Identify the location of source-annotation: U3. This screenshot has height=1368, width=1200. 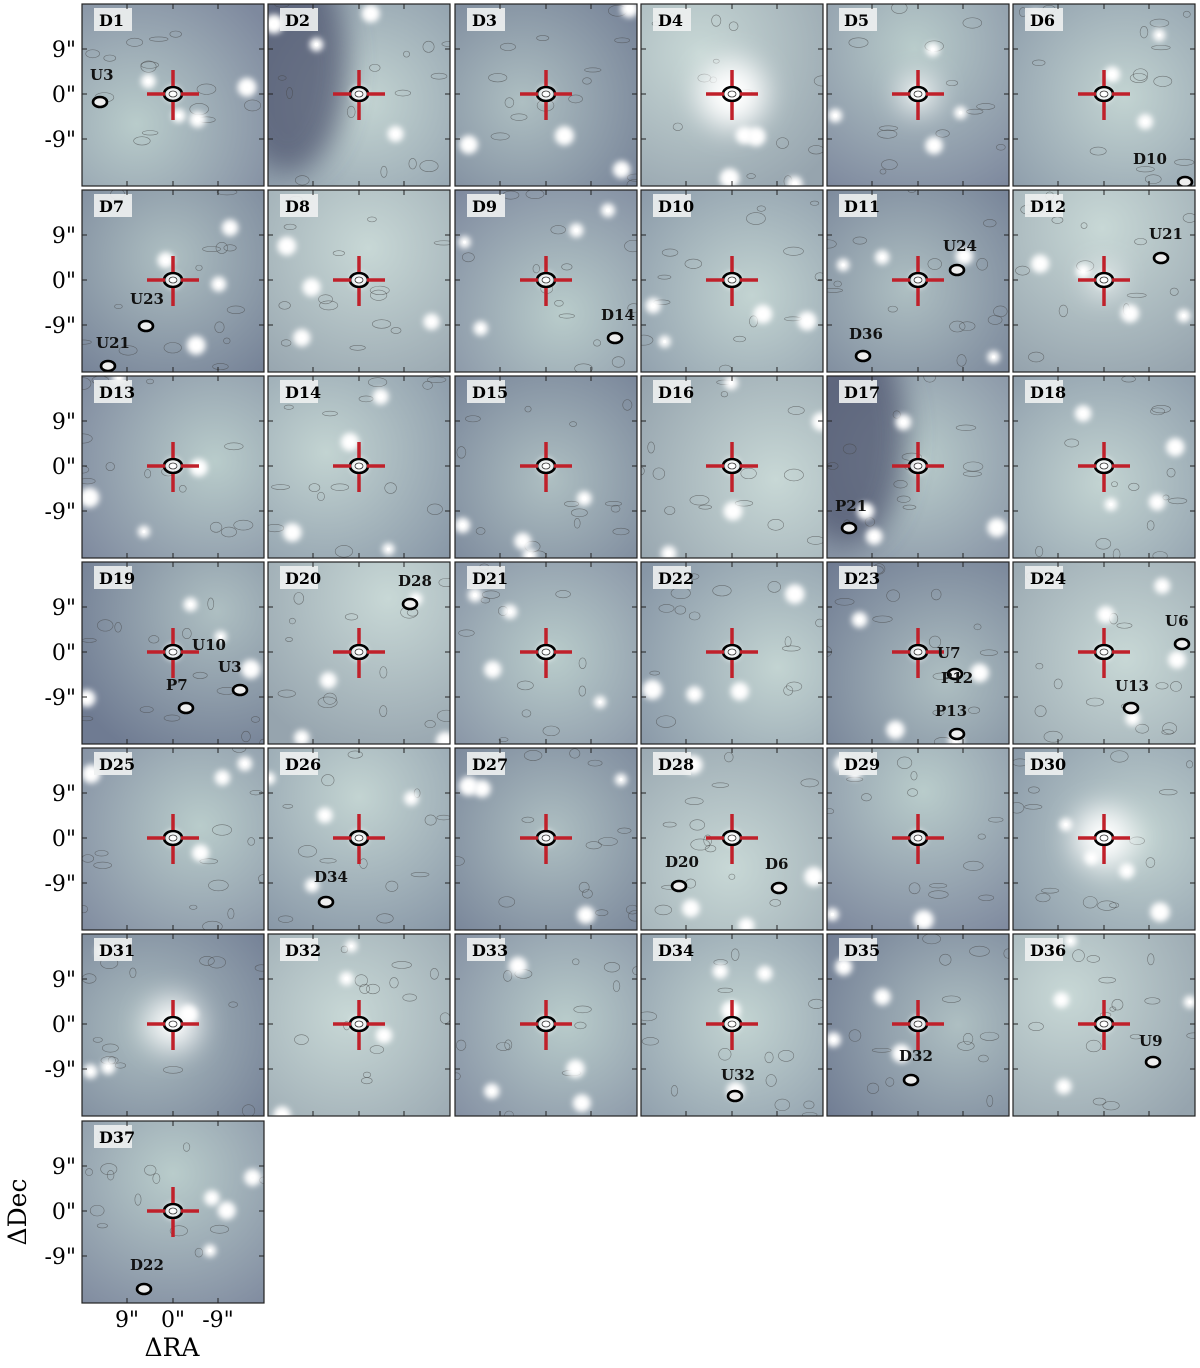
(230, 667).